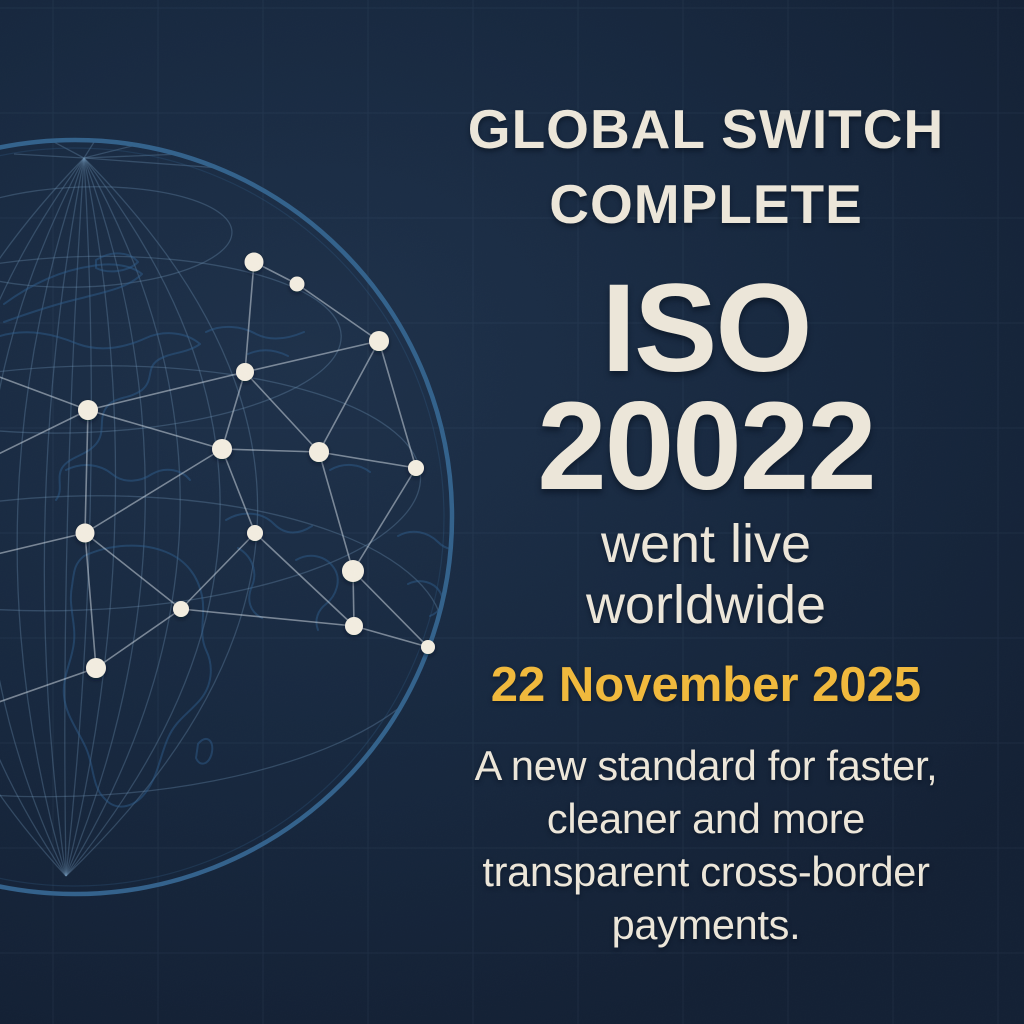 This screenshot has height=1024, width=1024. Describe the element at coordinates (706, 167) in the screenshot. I see `headline: GLOBAL SWITCH COMPLETE` at that location.